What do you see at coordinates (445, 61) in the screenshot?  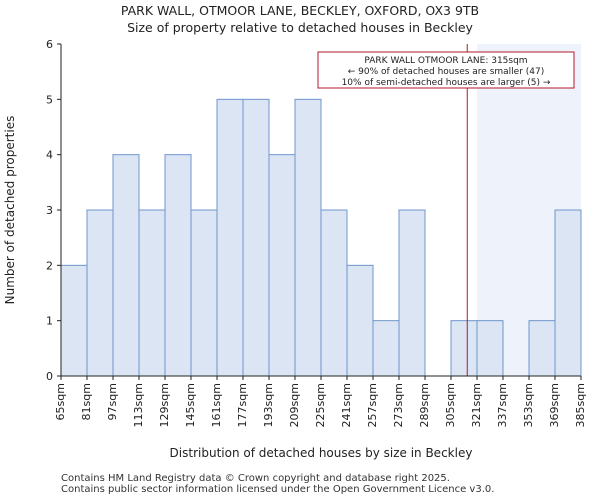 I see `annotation-line: PARK WALL OTMOOR LANE: 315sqm` at bounding box center [445, 61].